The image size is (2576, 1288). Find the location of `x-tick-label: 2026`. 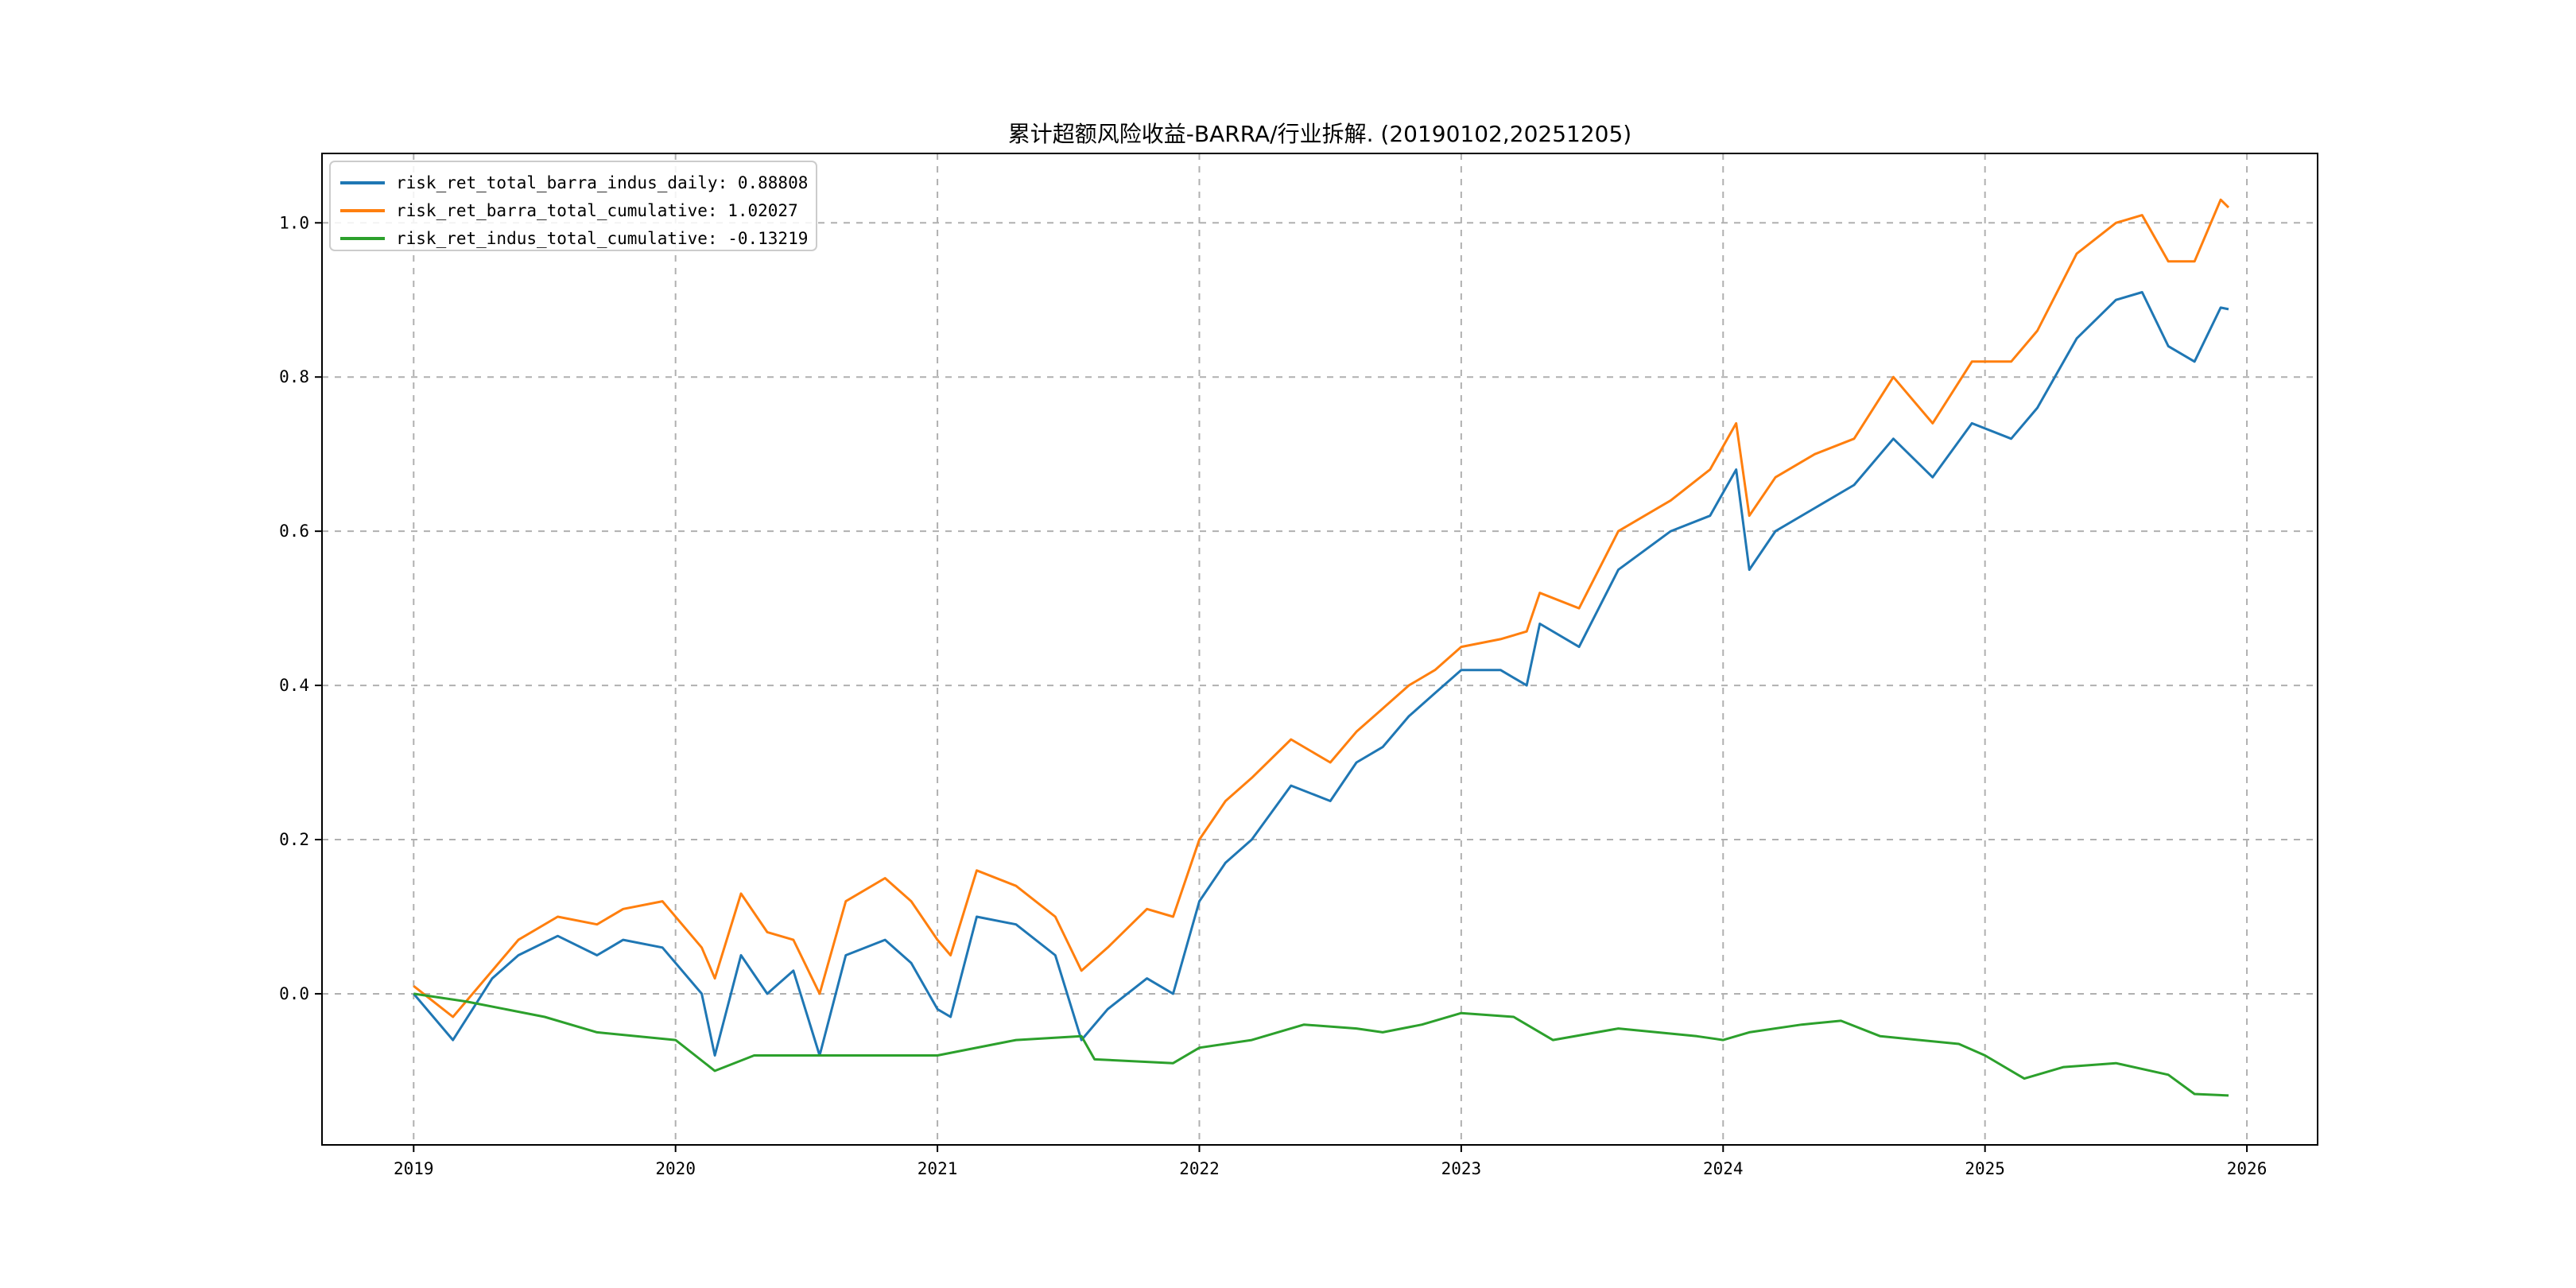

x-tick-label: 2026 is located at coordinates (2248, 1168).